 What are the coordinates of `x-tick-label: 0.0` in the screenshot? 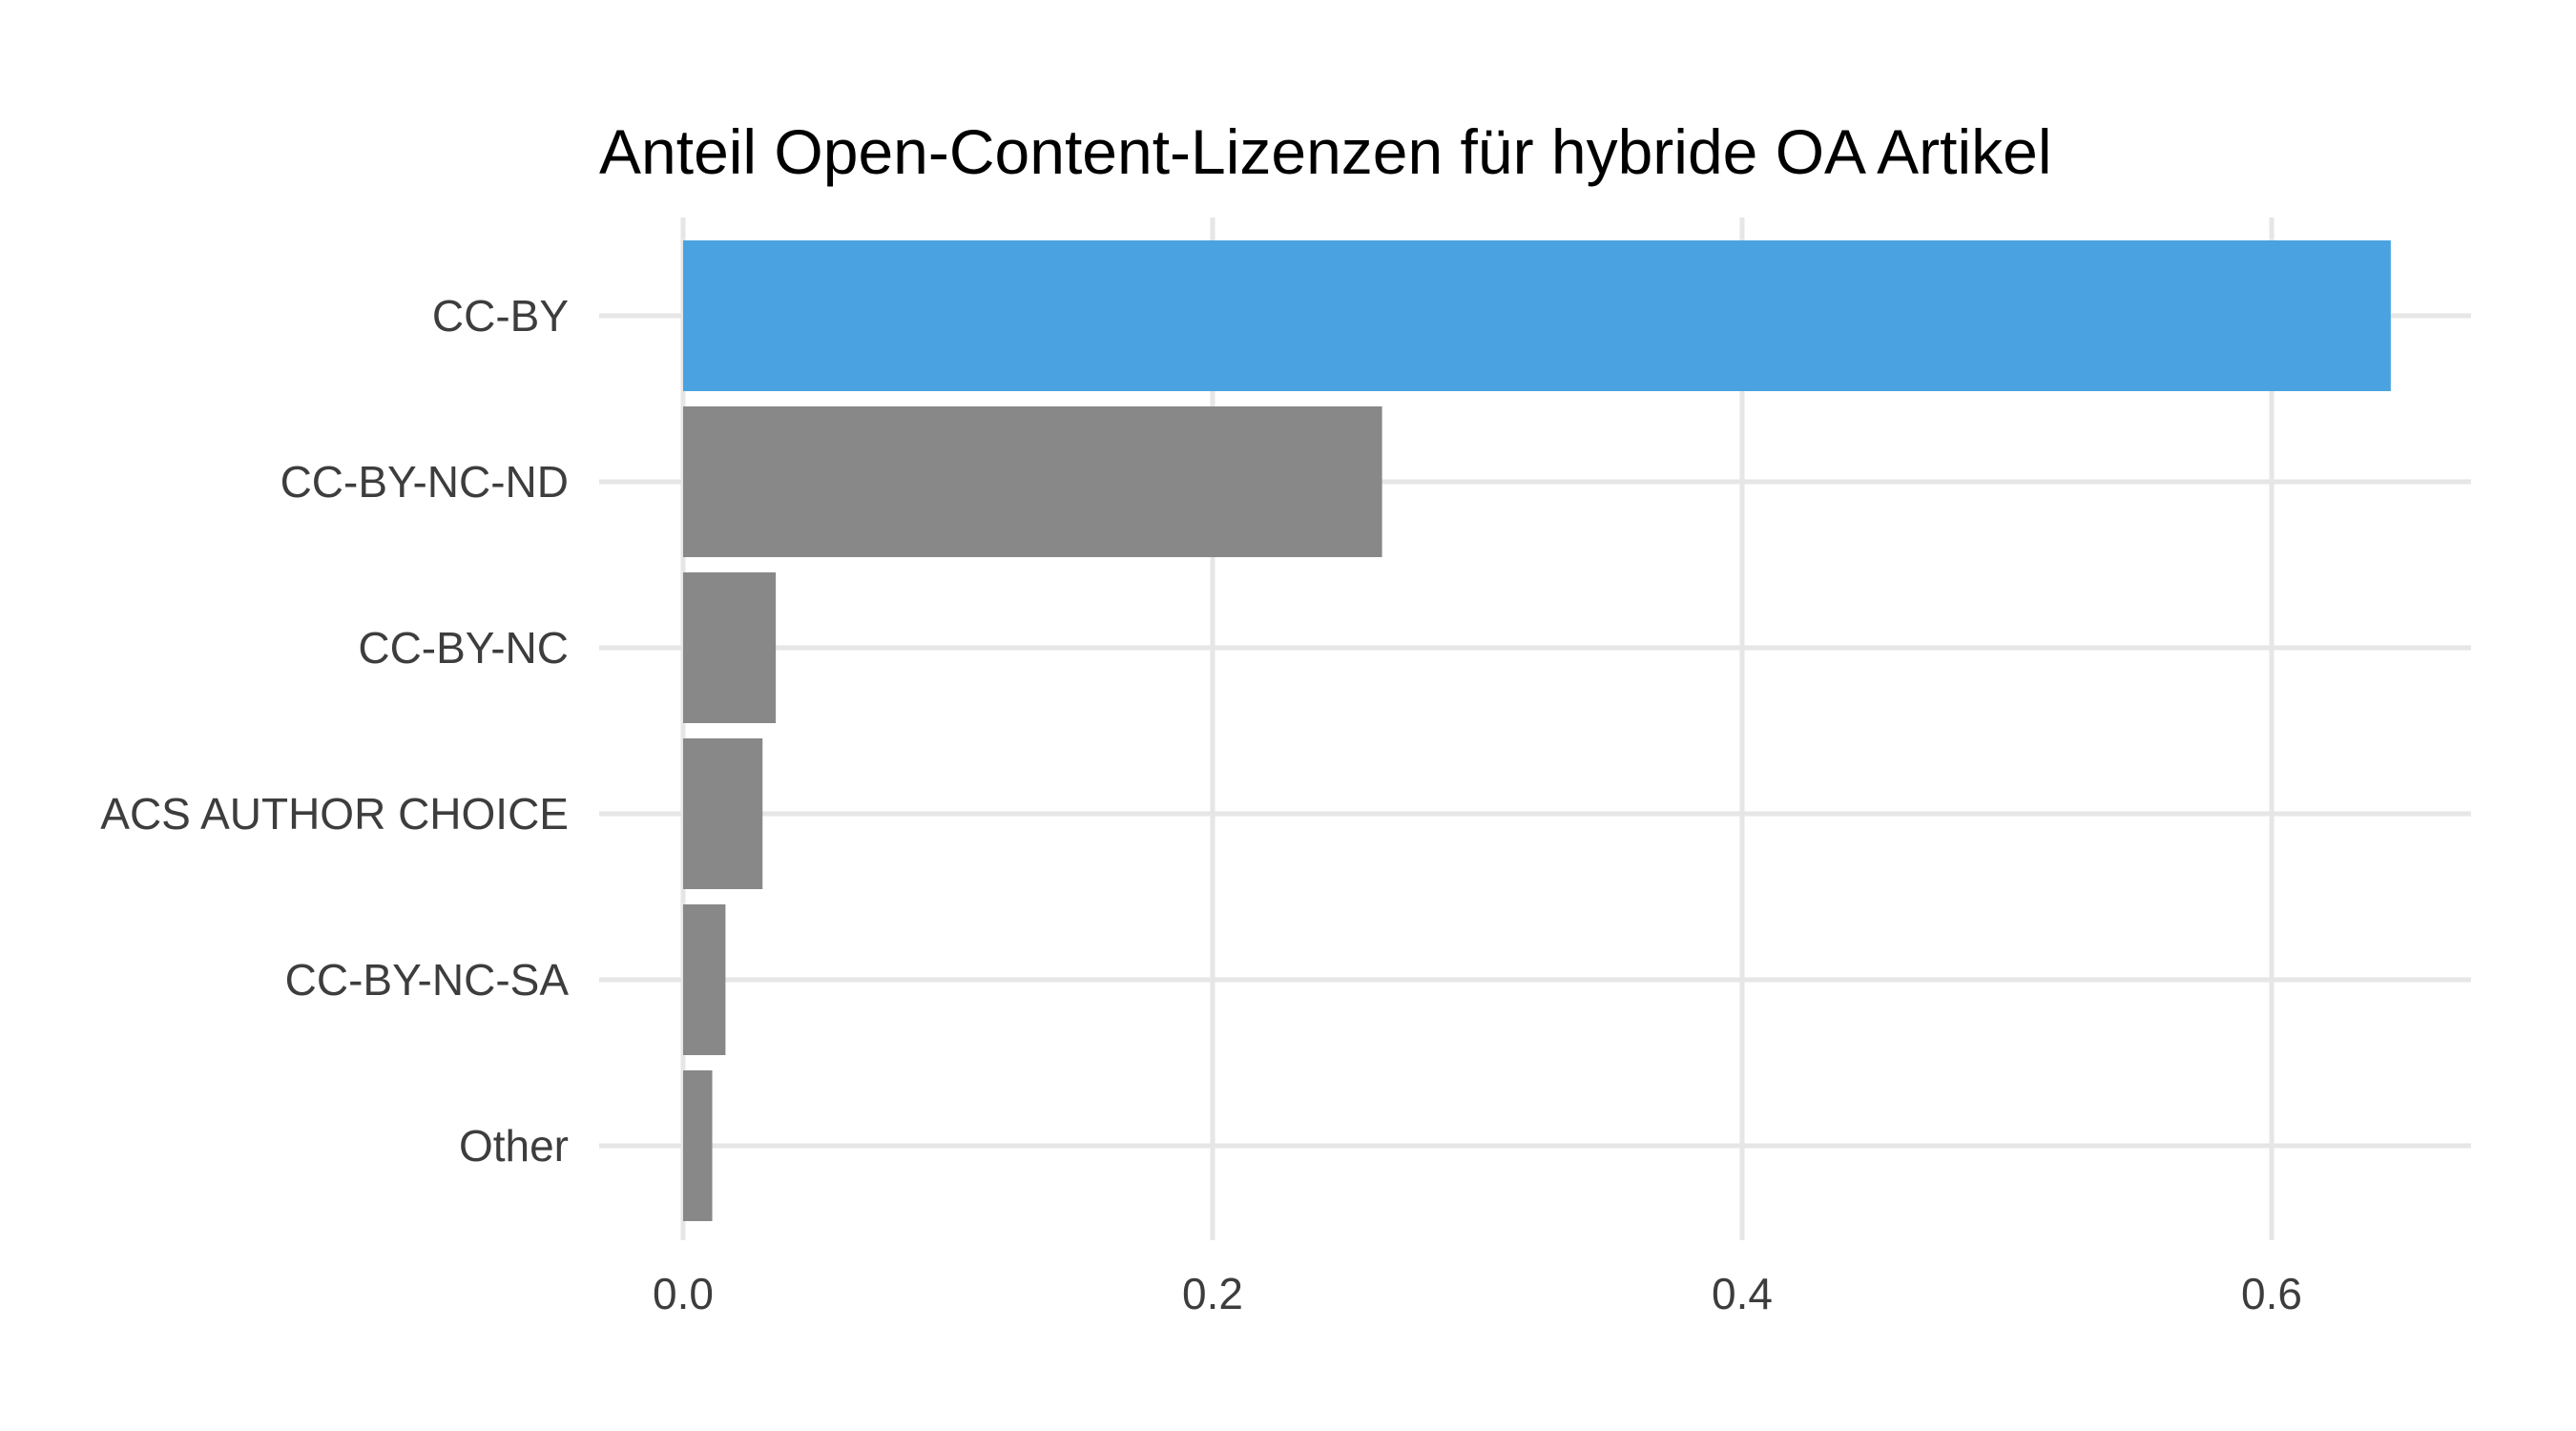 It's located at (683, 1293).